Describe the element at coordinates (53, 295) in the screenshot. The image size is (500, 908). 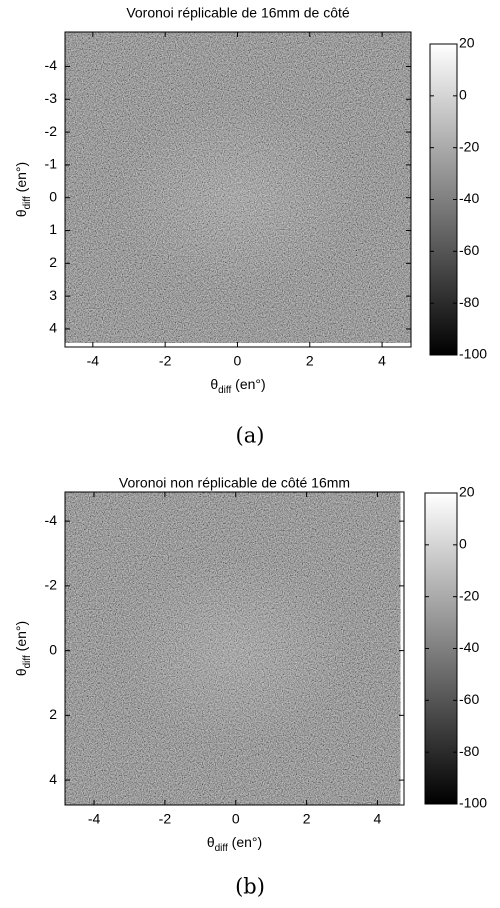
I see `y-tick-label: 3` at that location.